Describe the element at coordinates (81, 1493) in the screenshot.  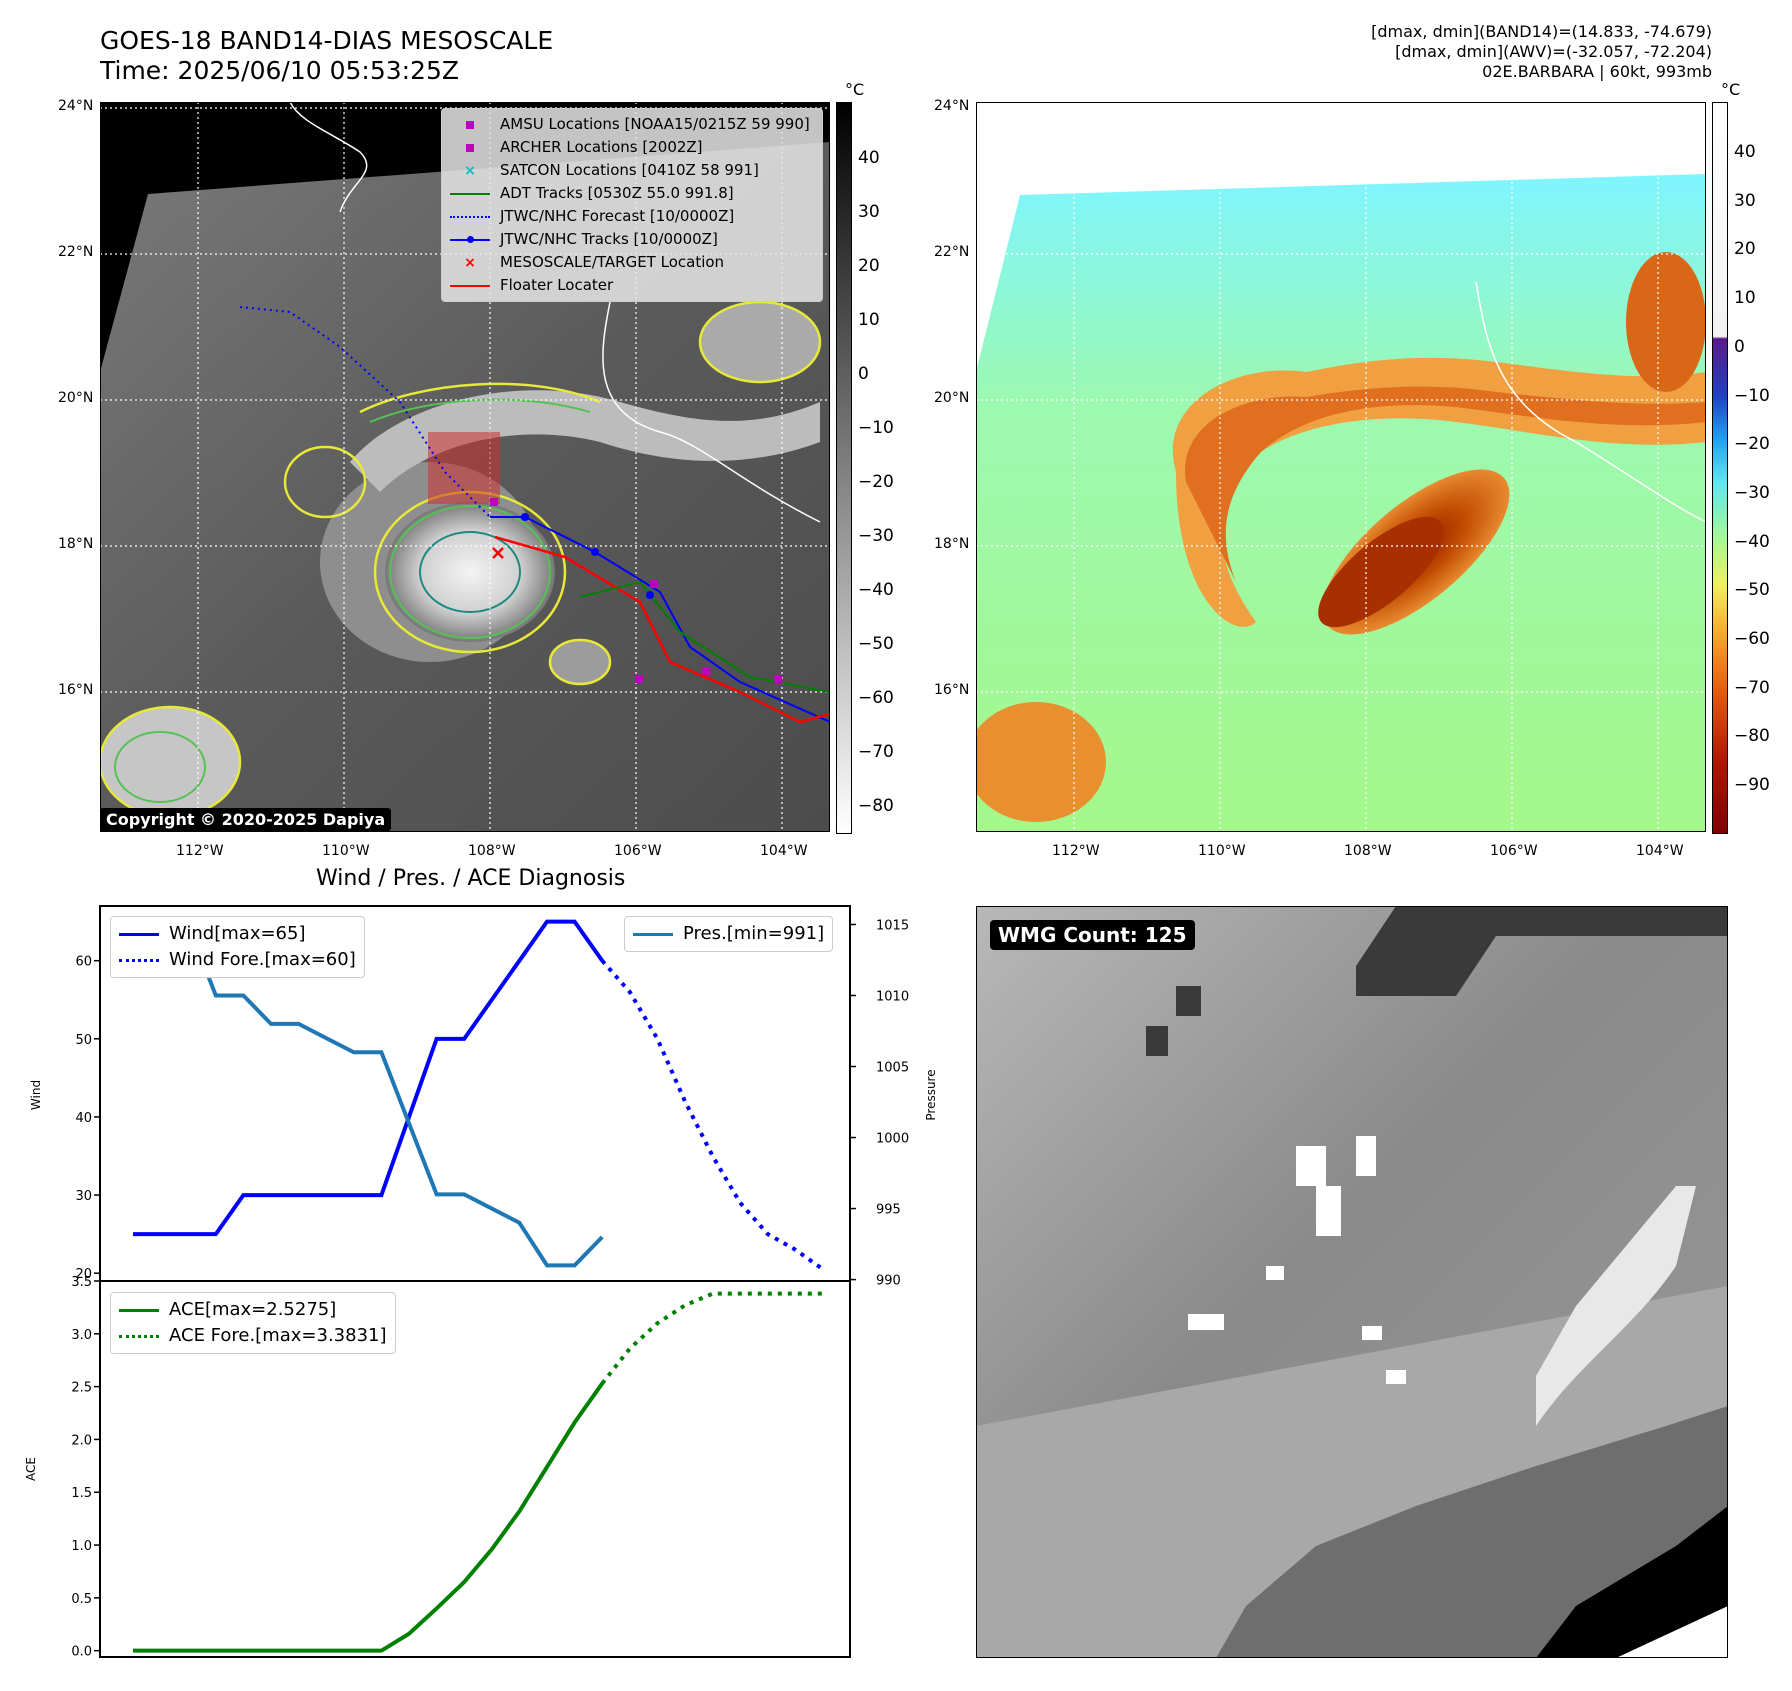
I see `ace-ytick: 1.5` at that location.